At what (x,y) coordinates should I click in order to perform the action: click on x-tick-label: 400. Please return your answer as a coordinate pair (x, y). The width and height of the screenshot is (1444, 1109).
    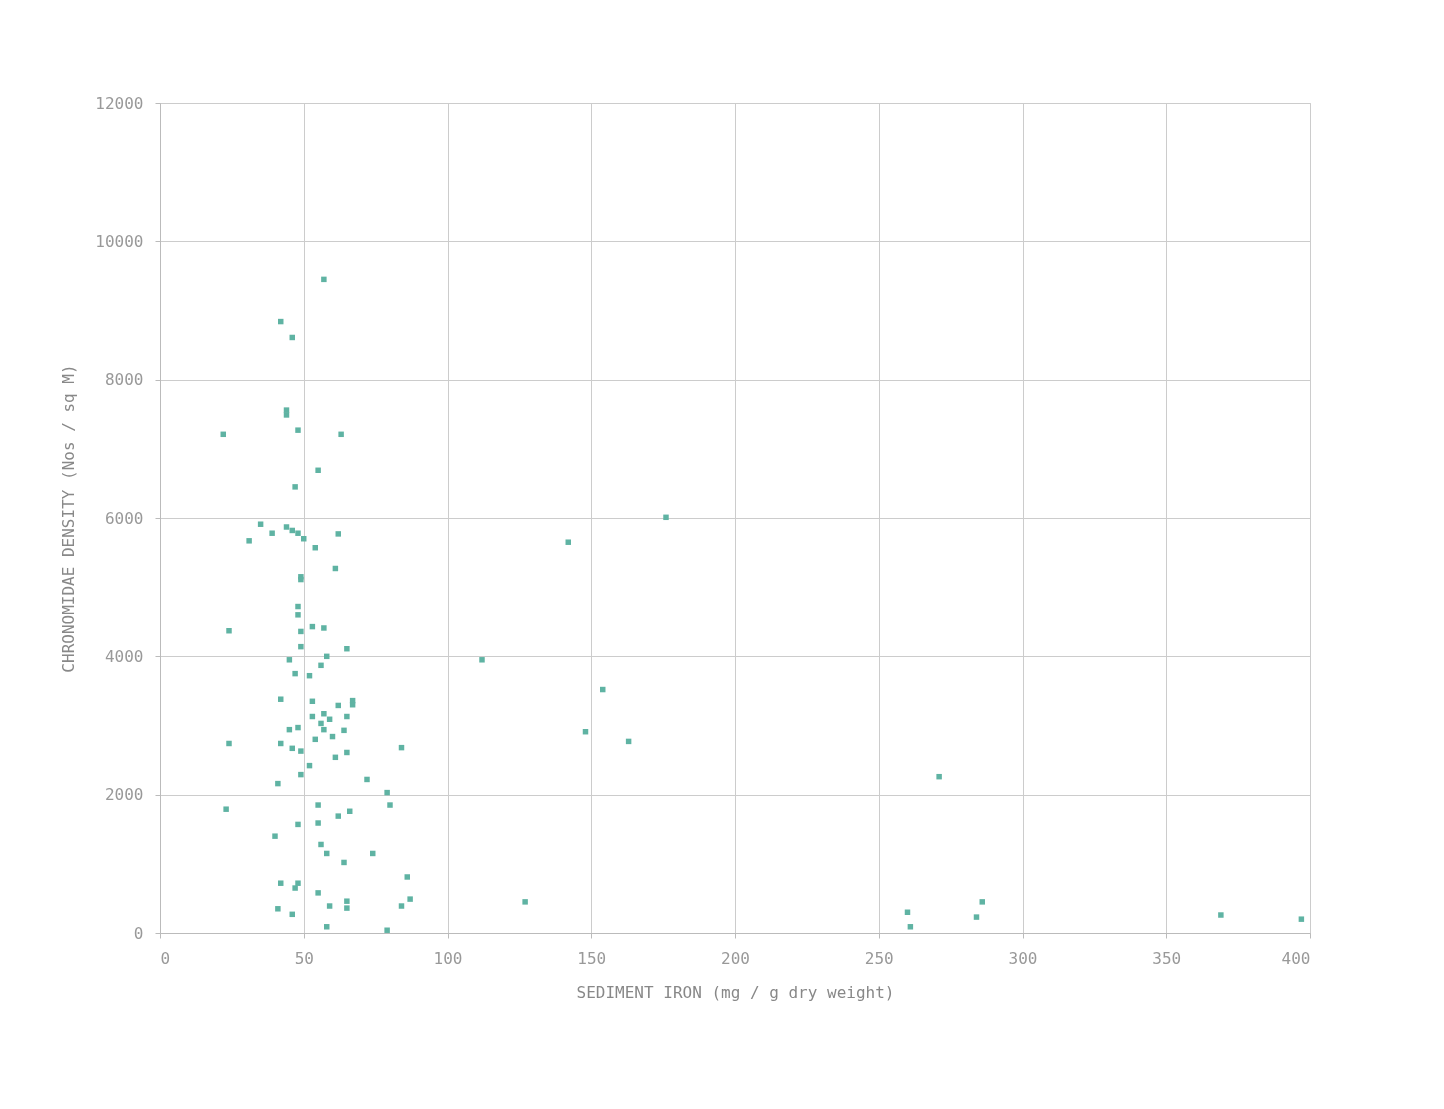
    Looking at the image, I should click on (1296, 958).